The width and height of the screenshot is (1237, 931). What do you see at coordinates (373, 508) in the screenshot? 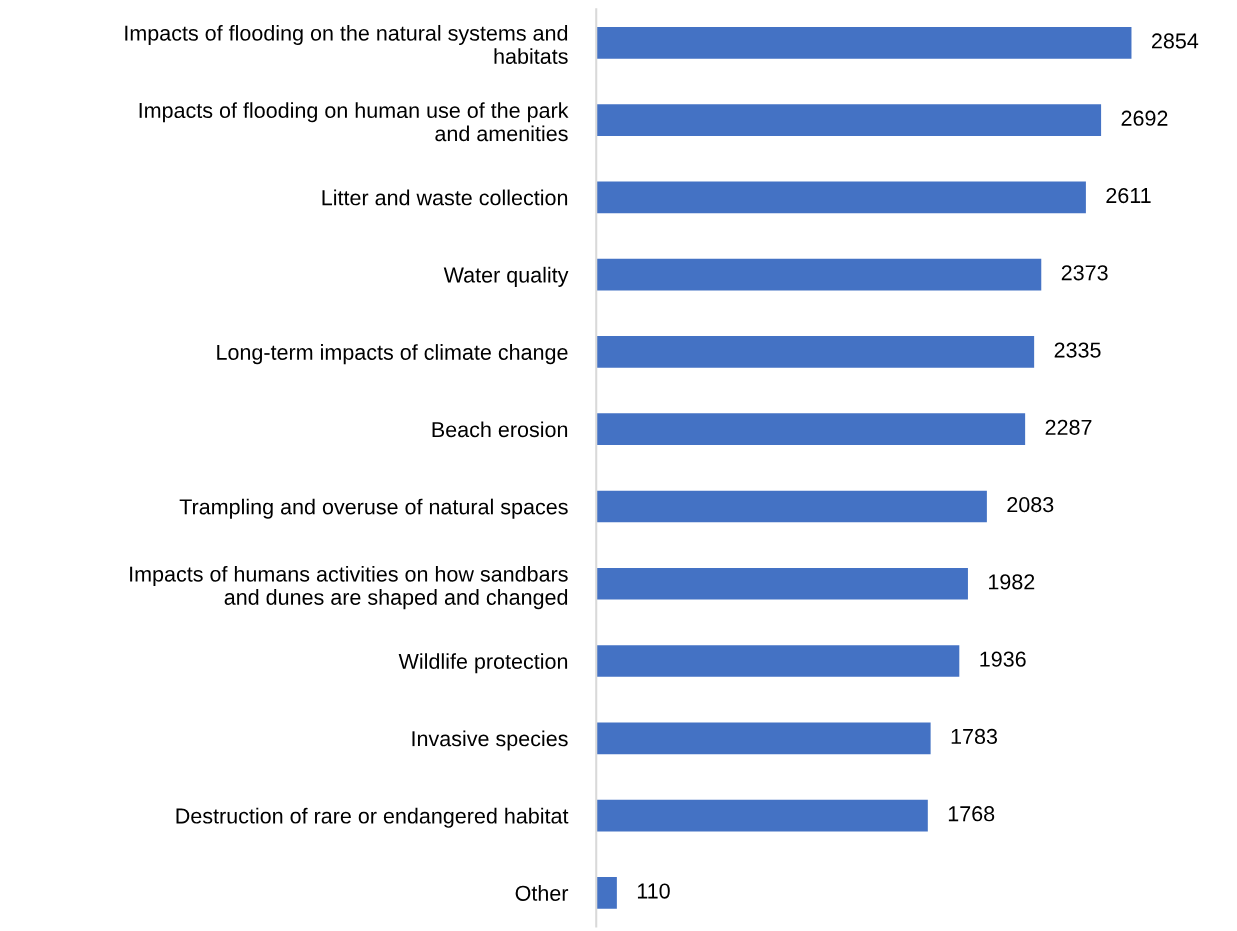
I see `y-tick-label: Trampling and overuse of natural spaces` at bounding box center [373, 508].